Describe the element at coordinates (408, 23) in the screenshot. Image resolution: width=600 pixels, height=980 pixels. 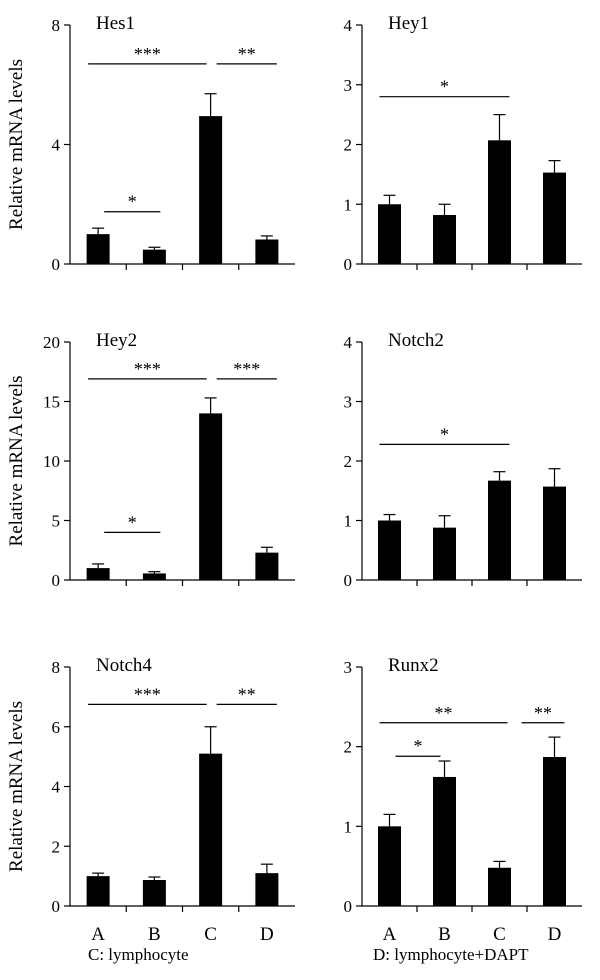
I see `panel-title: Hey1` at that location.